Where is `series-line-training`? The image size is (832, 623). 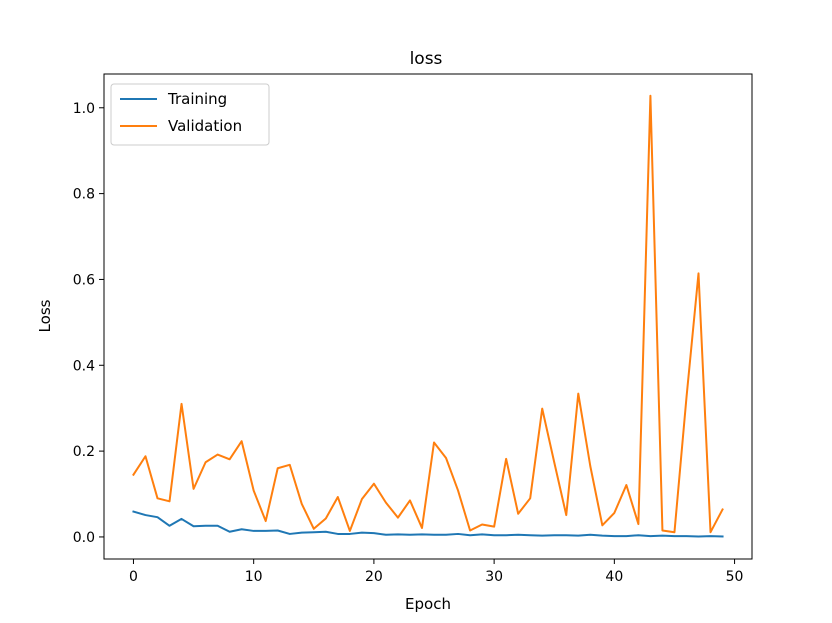
series-line-training is located at coordinates (428, 524).